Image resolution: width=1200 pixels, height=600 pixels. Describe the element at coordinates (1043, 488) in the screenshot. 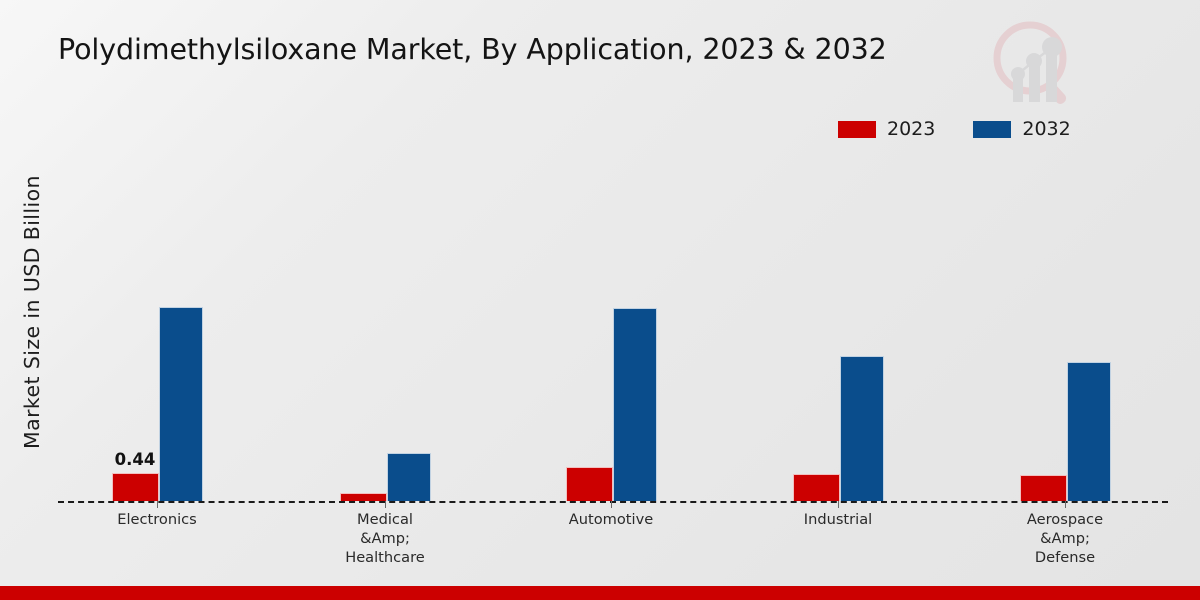

I see `bar-aerospace-defense-2023` at that location.